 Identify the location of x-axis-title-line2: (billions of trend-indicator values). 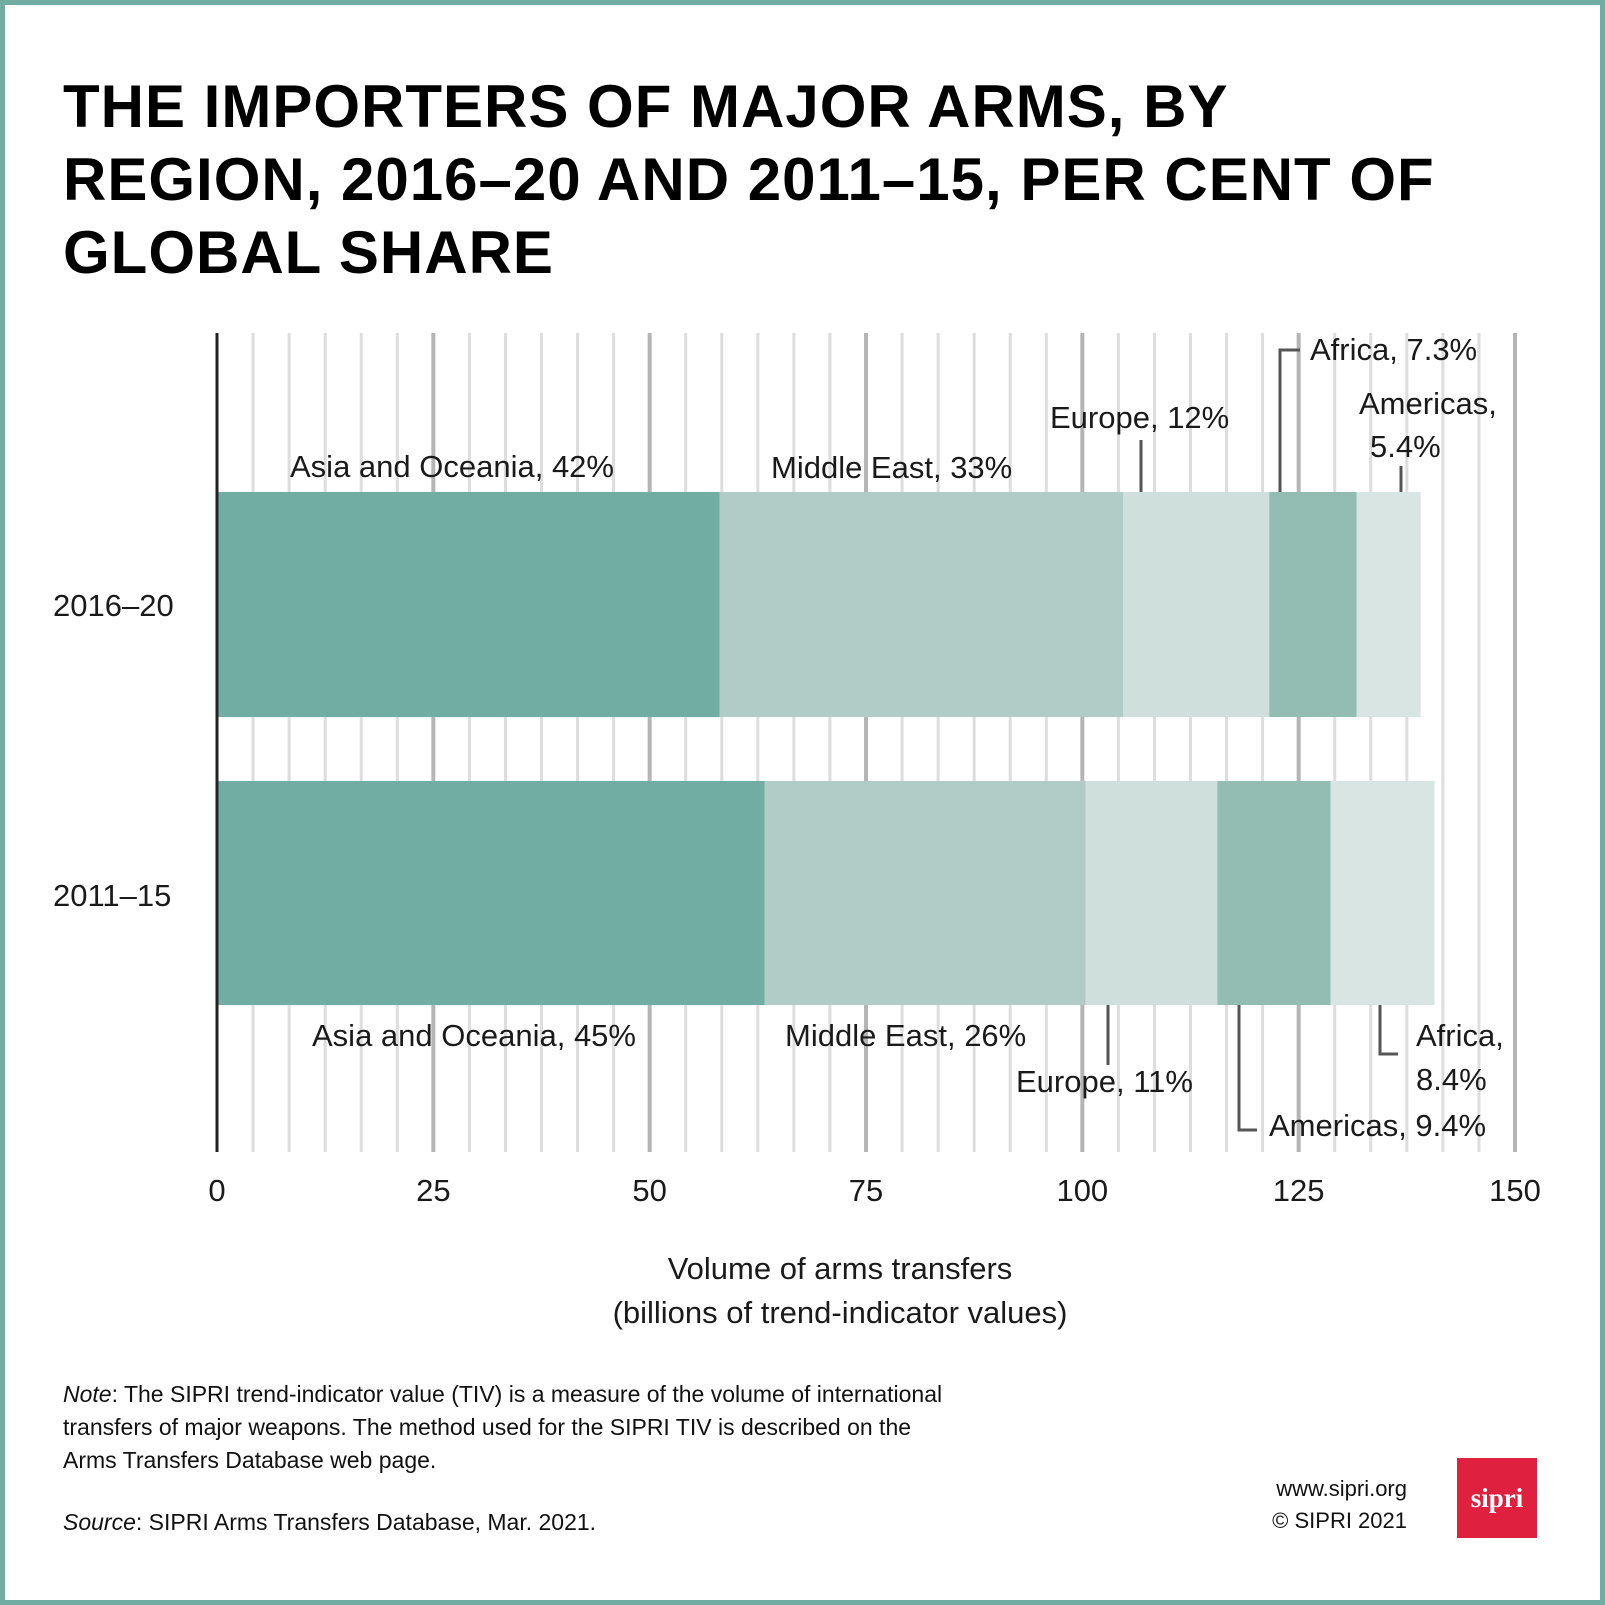
(840, 1312).